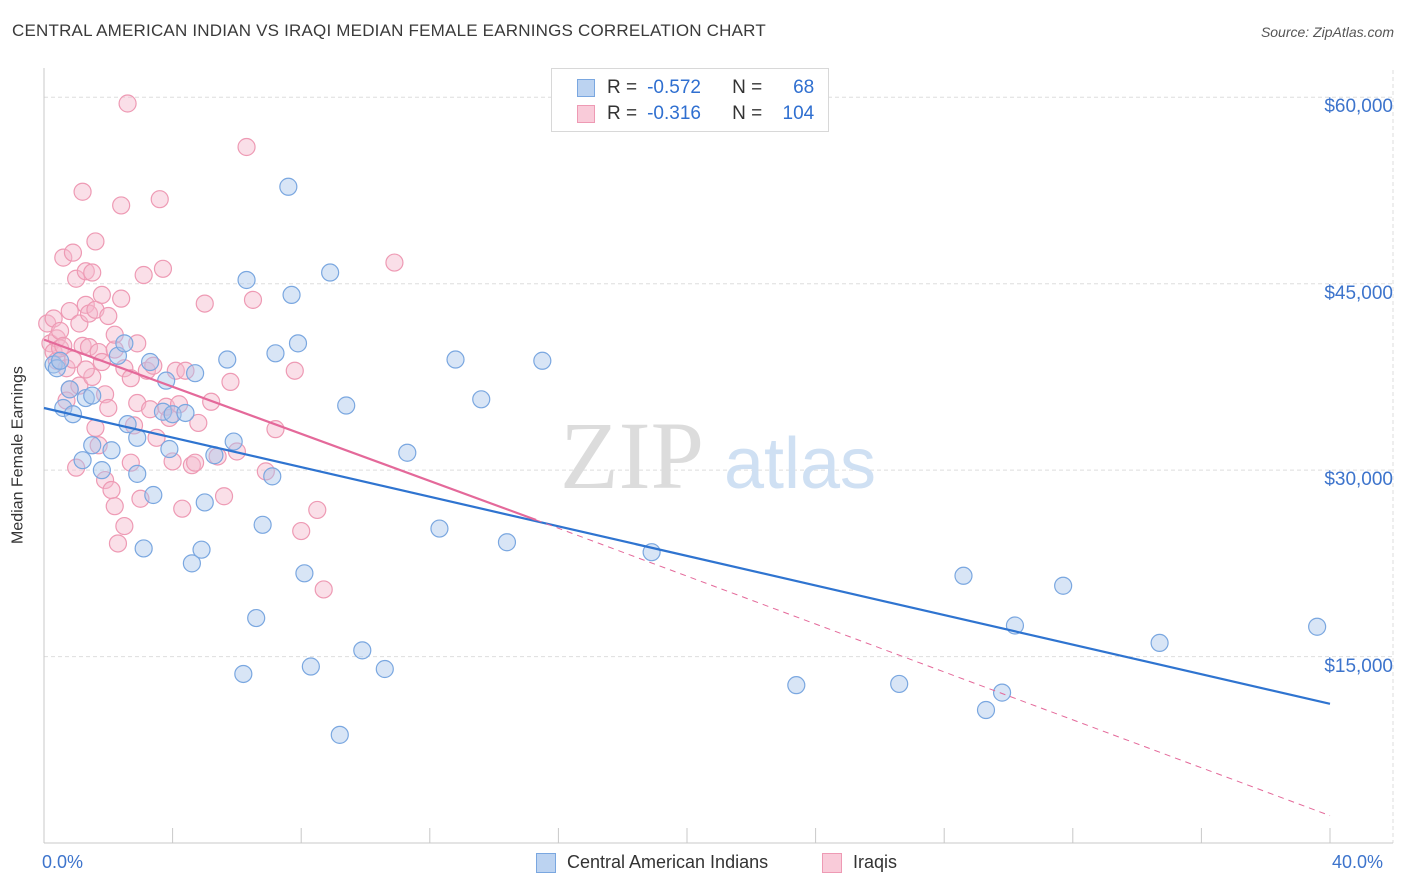  I want to click on series-legend: Central American Indians Iraqis, so click(703, 864).